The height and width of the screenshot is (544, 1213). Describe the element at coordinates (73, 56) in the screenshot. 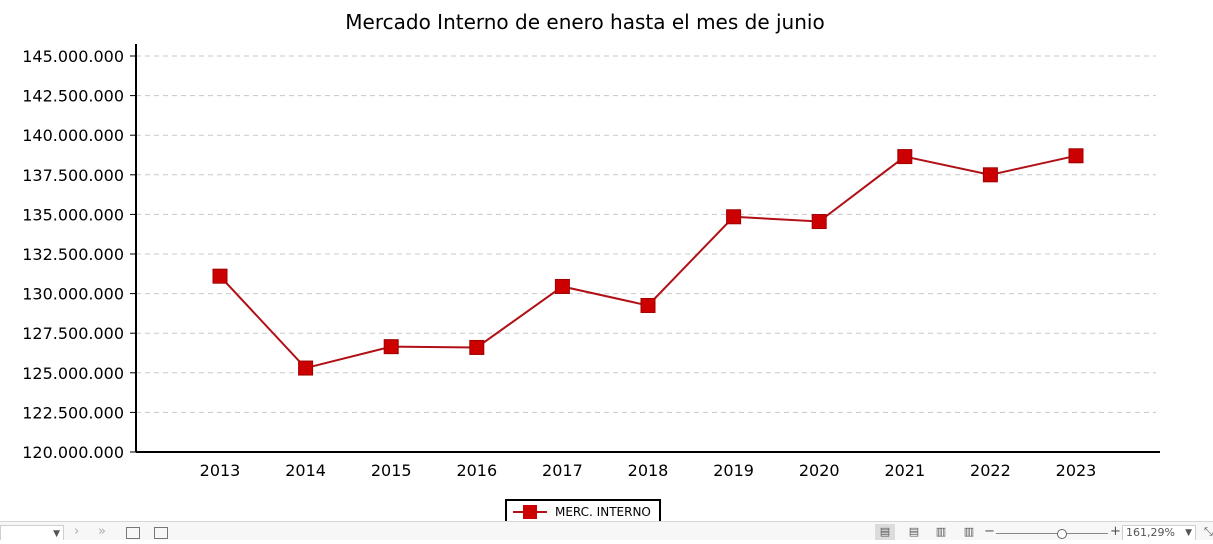

I see `y-tick-label: 145.000.000` at that location.